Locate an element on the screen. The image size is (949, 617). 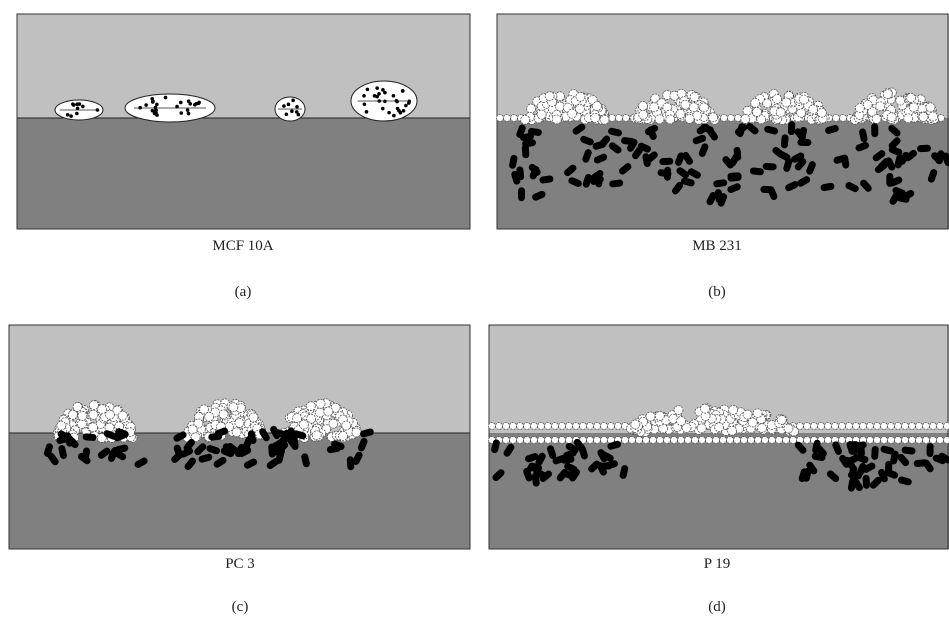
caption: MCF 10A is located at coordinates (242, 246).